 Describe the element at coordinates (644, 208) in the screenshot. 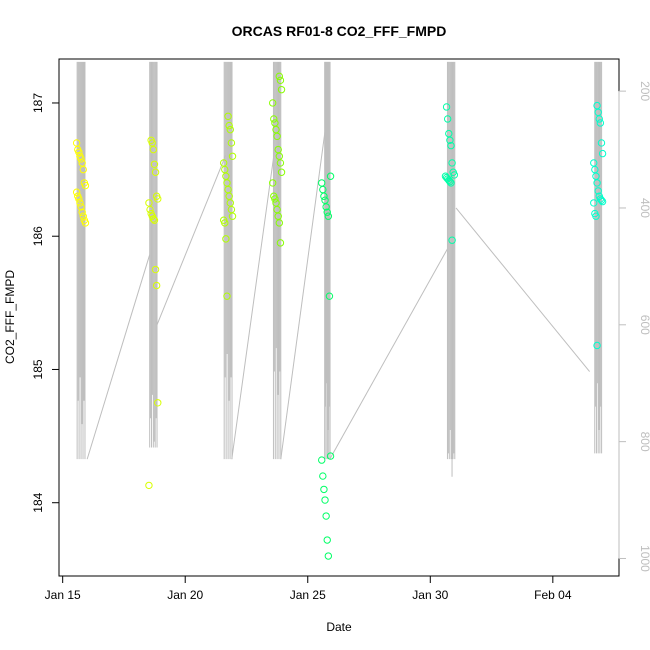

I see `right-tick-label: 400` at that location.